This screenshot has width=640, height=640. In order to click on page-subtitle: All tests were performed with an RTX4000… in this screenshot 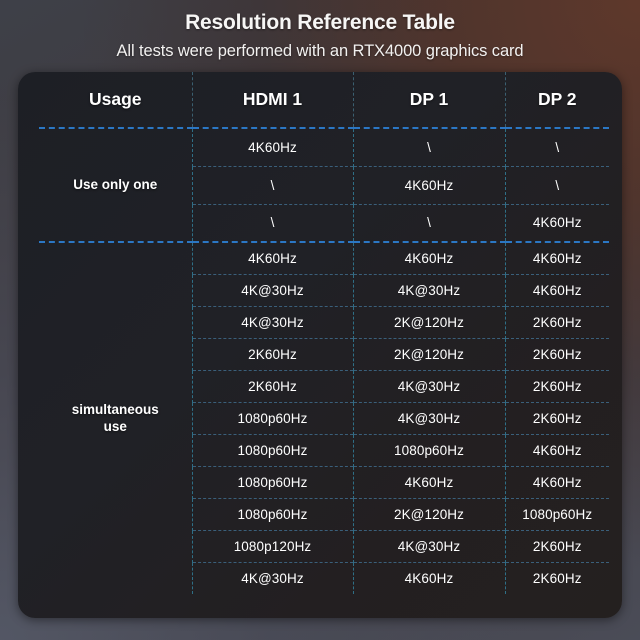, I will do `click(320, 51)`.